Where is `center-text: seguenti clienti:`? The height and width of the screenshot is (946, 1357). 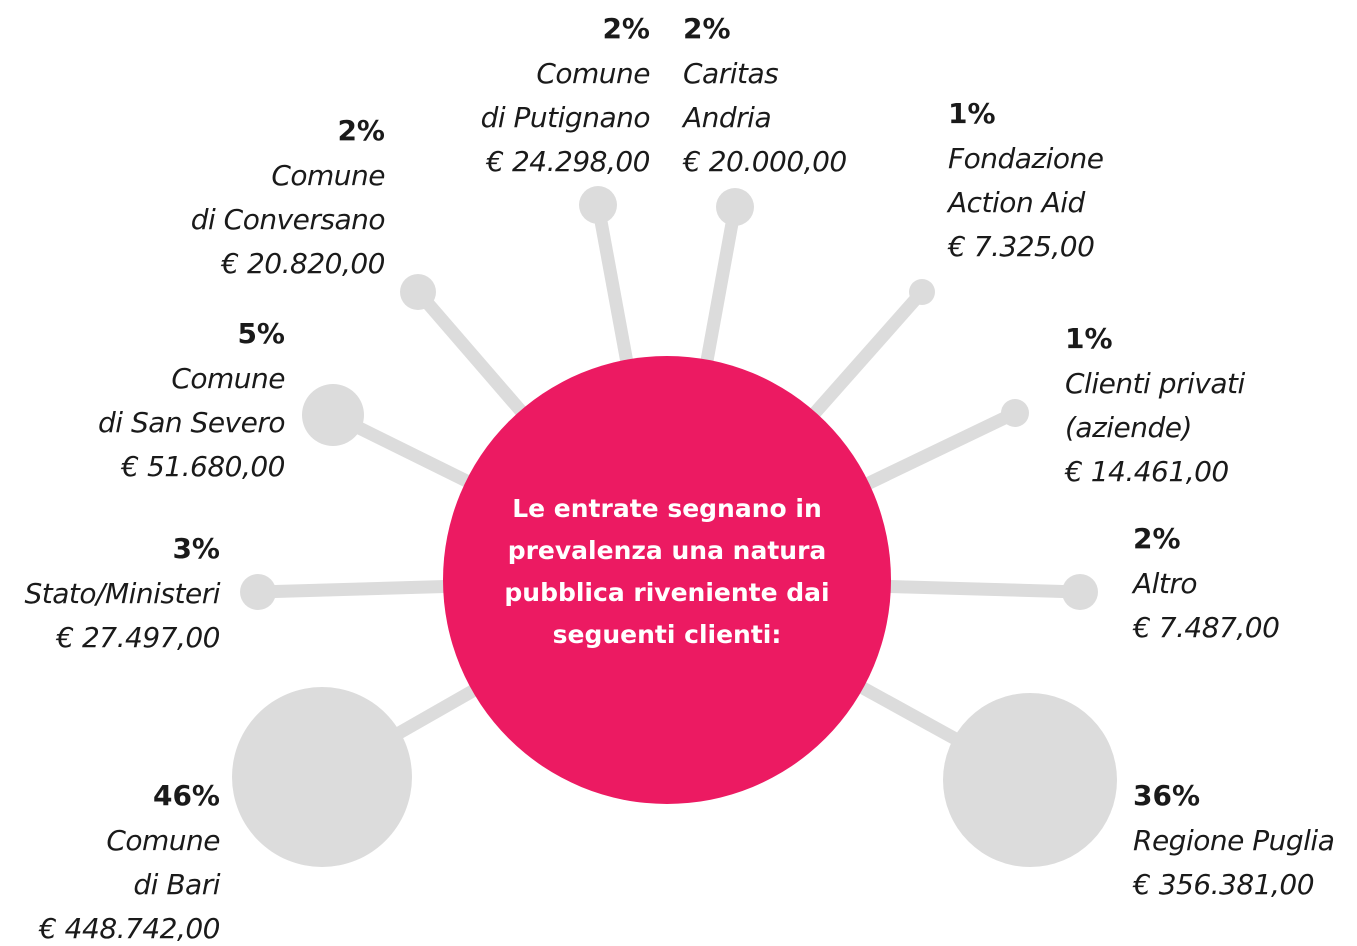 center-text: seguenti clienti: is located at coordinates (667, 634).